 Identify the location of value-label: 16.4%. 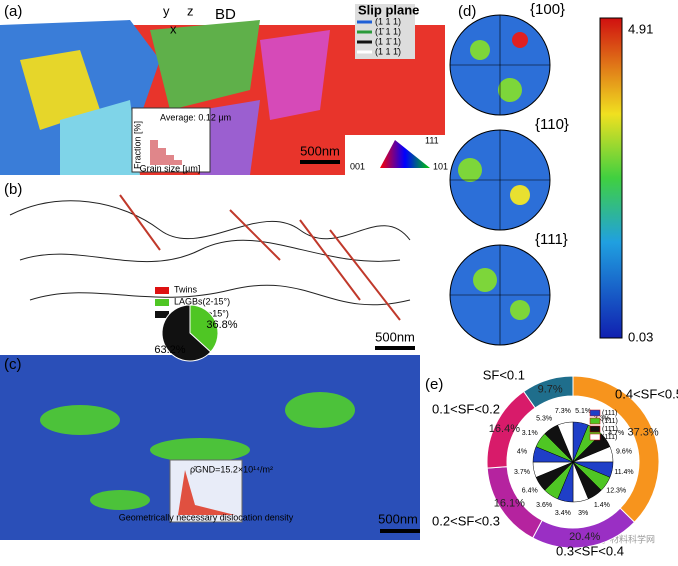
(504, 429).